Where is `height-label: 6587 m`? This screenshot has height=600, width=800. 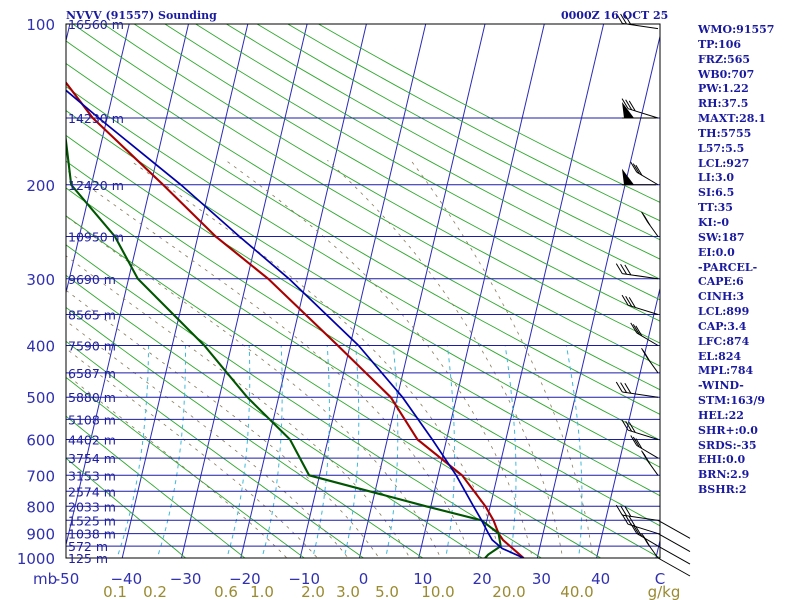 height-label: 6587 m is located at coordinates (92, 373).